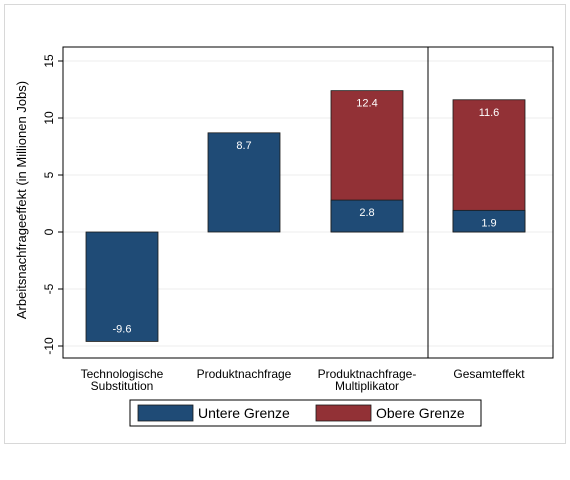 The width and height of the screenshot is (570, 480). I want to click on y-tick-label: 0, so click(49, 231).